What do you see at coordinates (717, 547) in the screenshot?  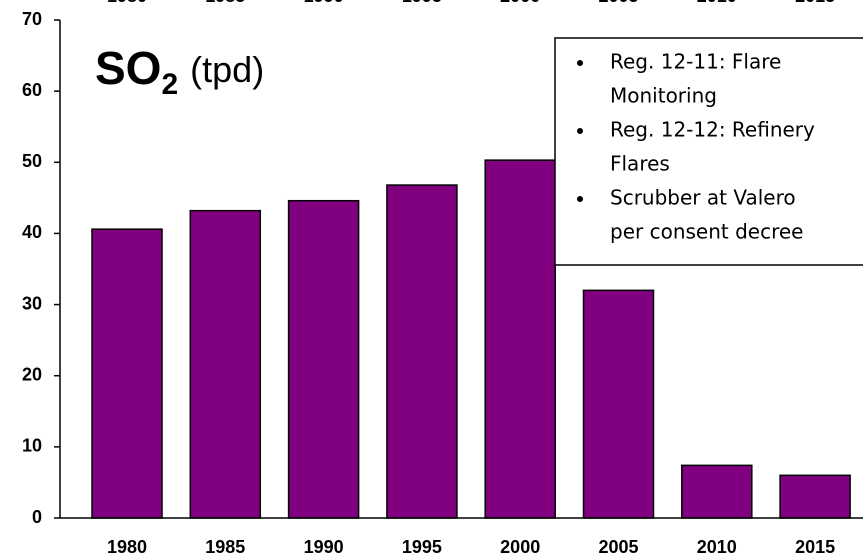 I see `x-tick-label: 2010` at bounding box center [717, 547].